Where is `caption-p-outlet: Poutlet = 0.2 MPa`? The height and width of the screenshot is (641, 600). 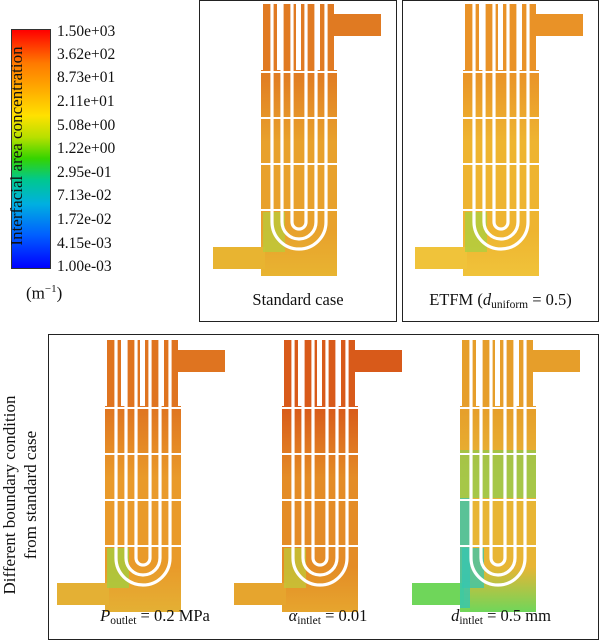 caption-p-outlet: Poutlet = 0.2 MPa is located at coordinates (155, 616).